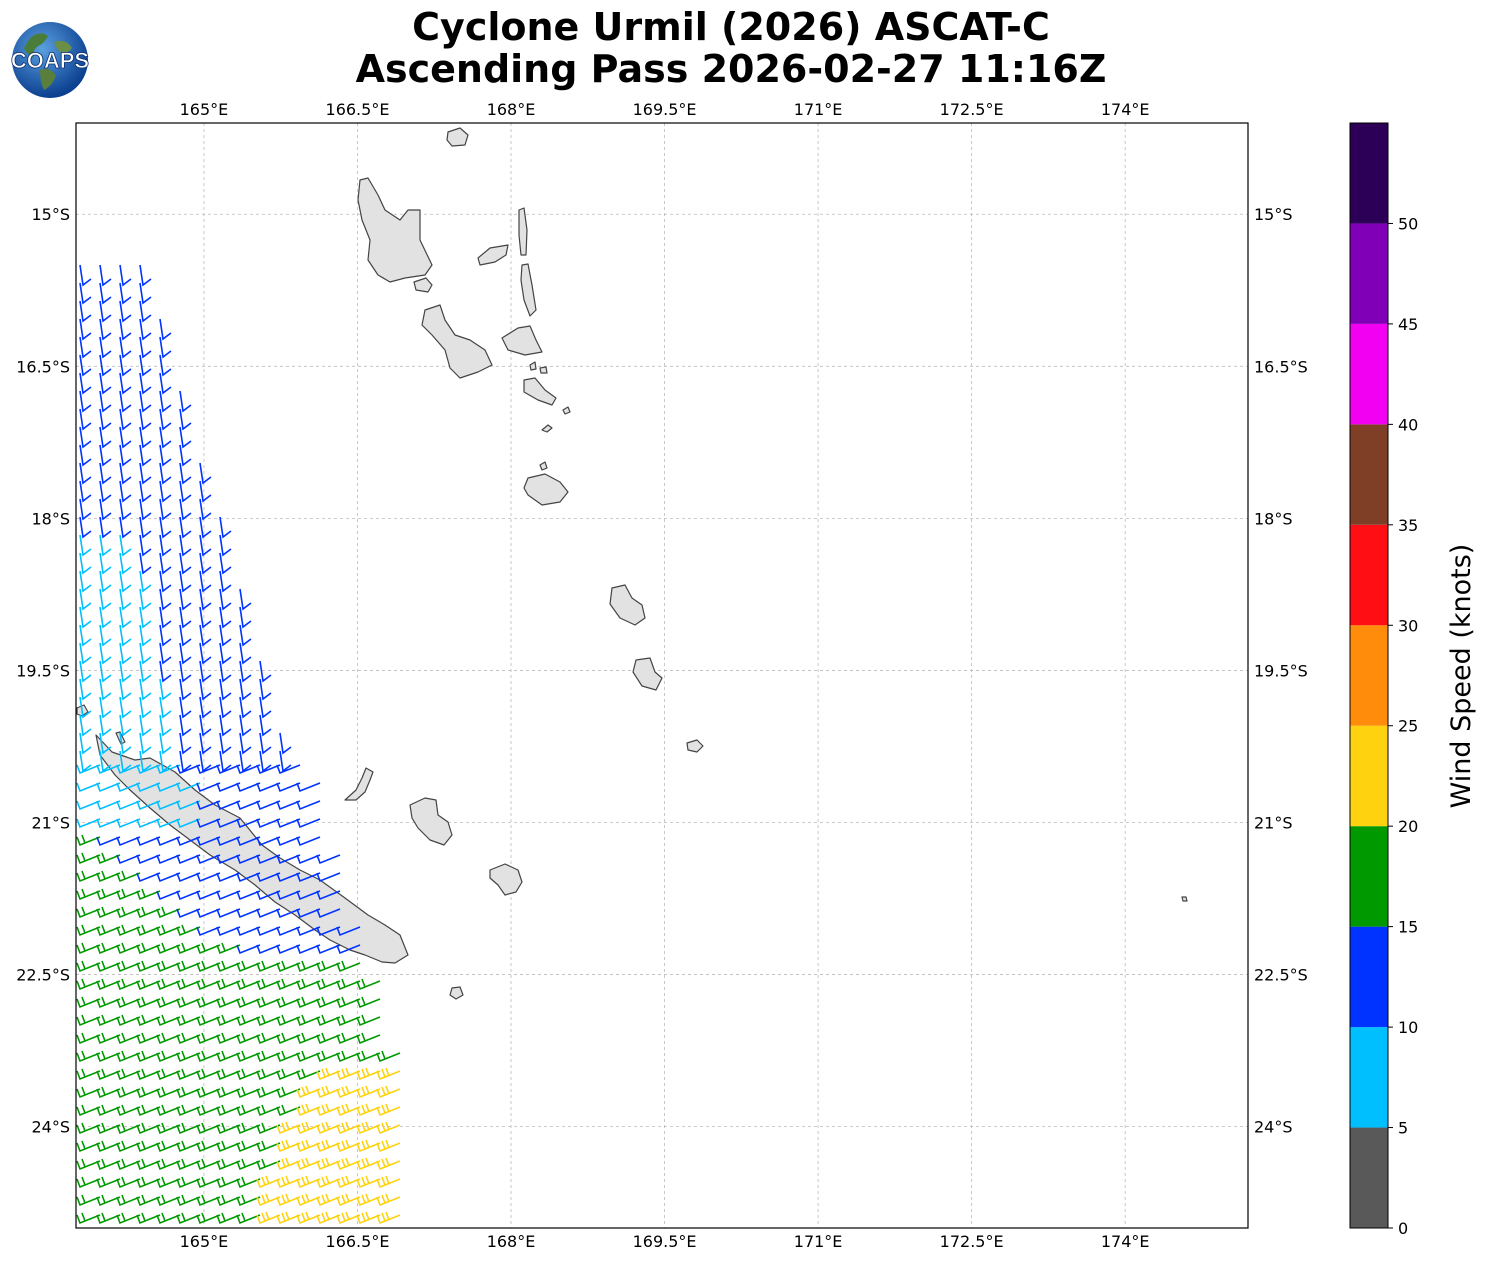  I want to click on island-espiritu-santo, so click(395, 230).